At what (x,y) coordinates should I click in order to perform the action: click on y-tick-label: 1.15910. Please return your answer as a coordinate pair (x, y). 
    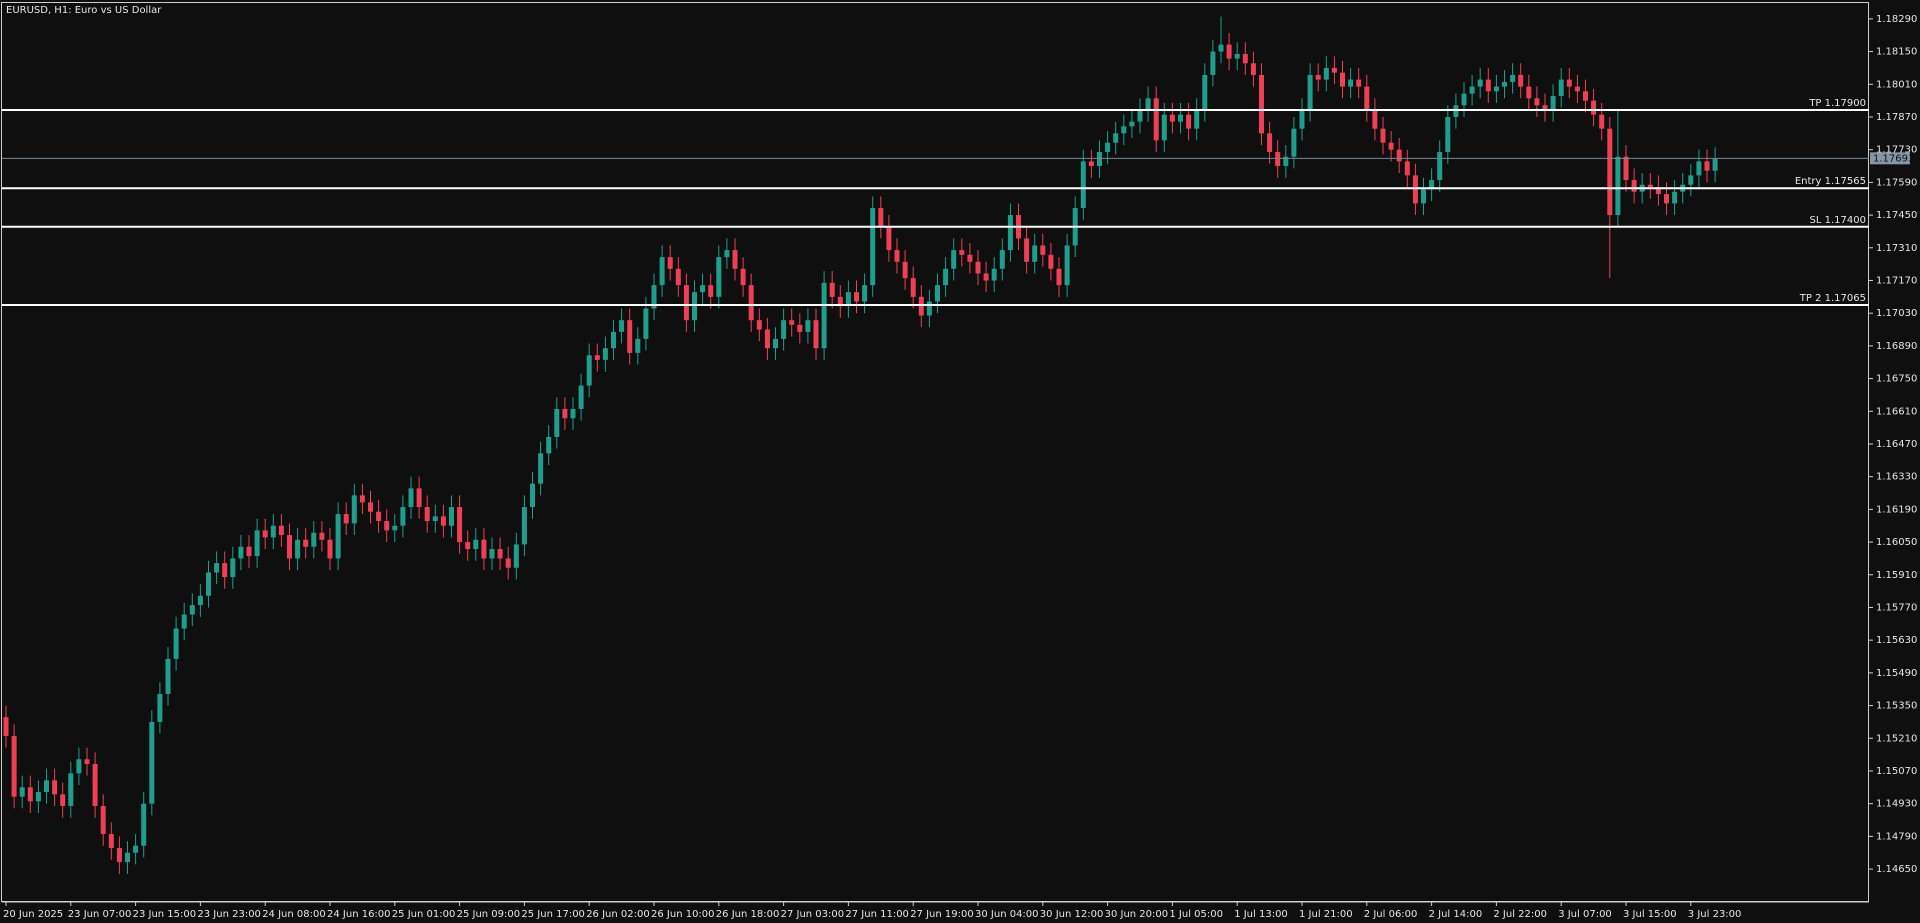
    Looking at the image, I should click on (1896, 575).